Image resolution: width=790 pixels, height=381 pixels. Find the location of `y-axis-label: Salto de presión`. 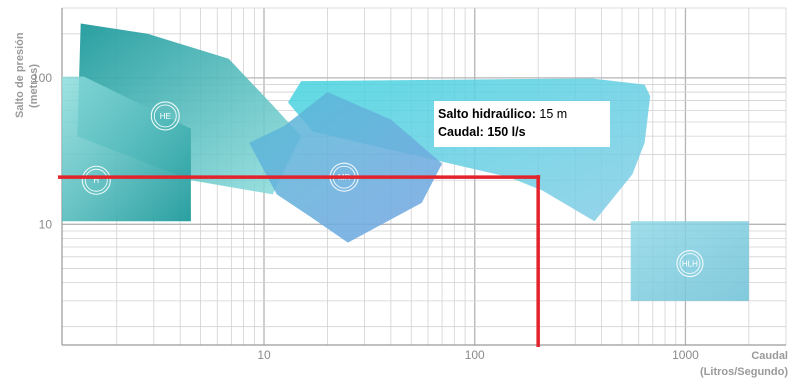

y-axis-label: Salto de presión is located at coordinates (20, 75).